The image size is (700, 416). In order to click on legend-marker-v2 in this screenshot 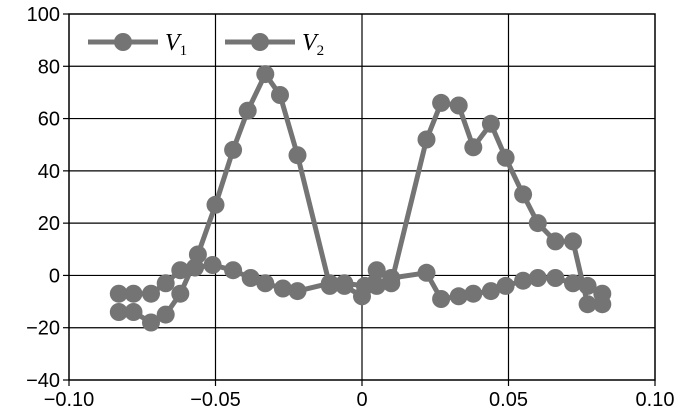, I will do `click(260, 42)`.